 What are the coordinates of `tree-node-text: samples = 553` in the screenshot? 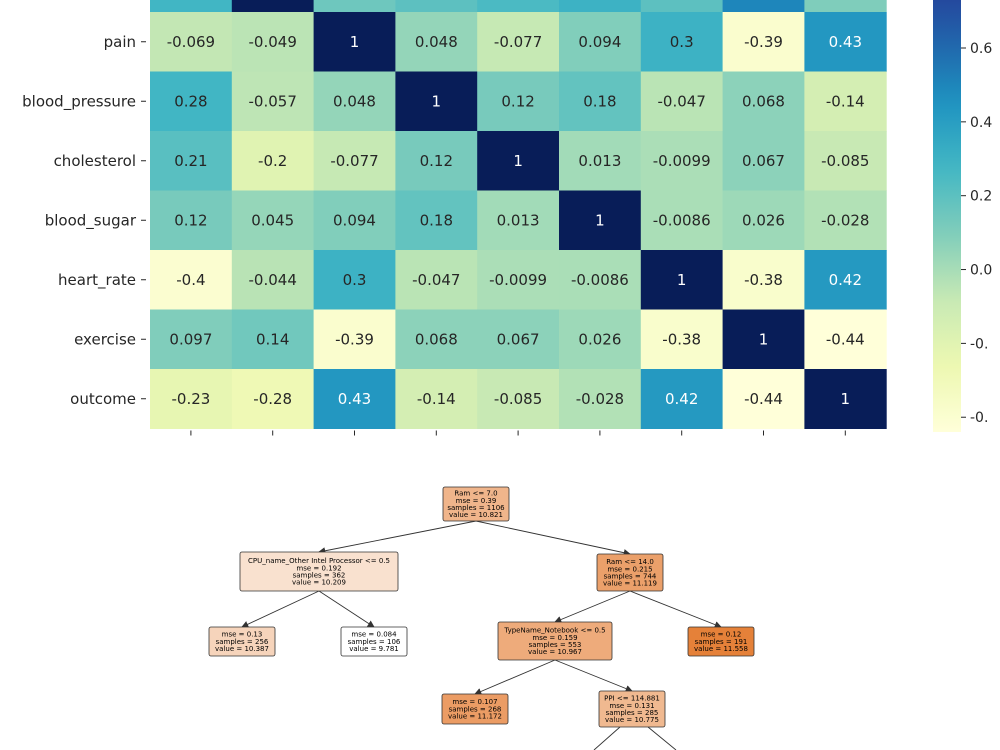 It's located at (555, 645).